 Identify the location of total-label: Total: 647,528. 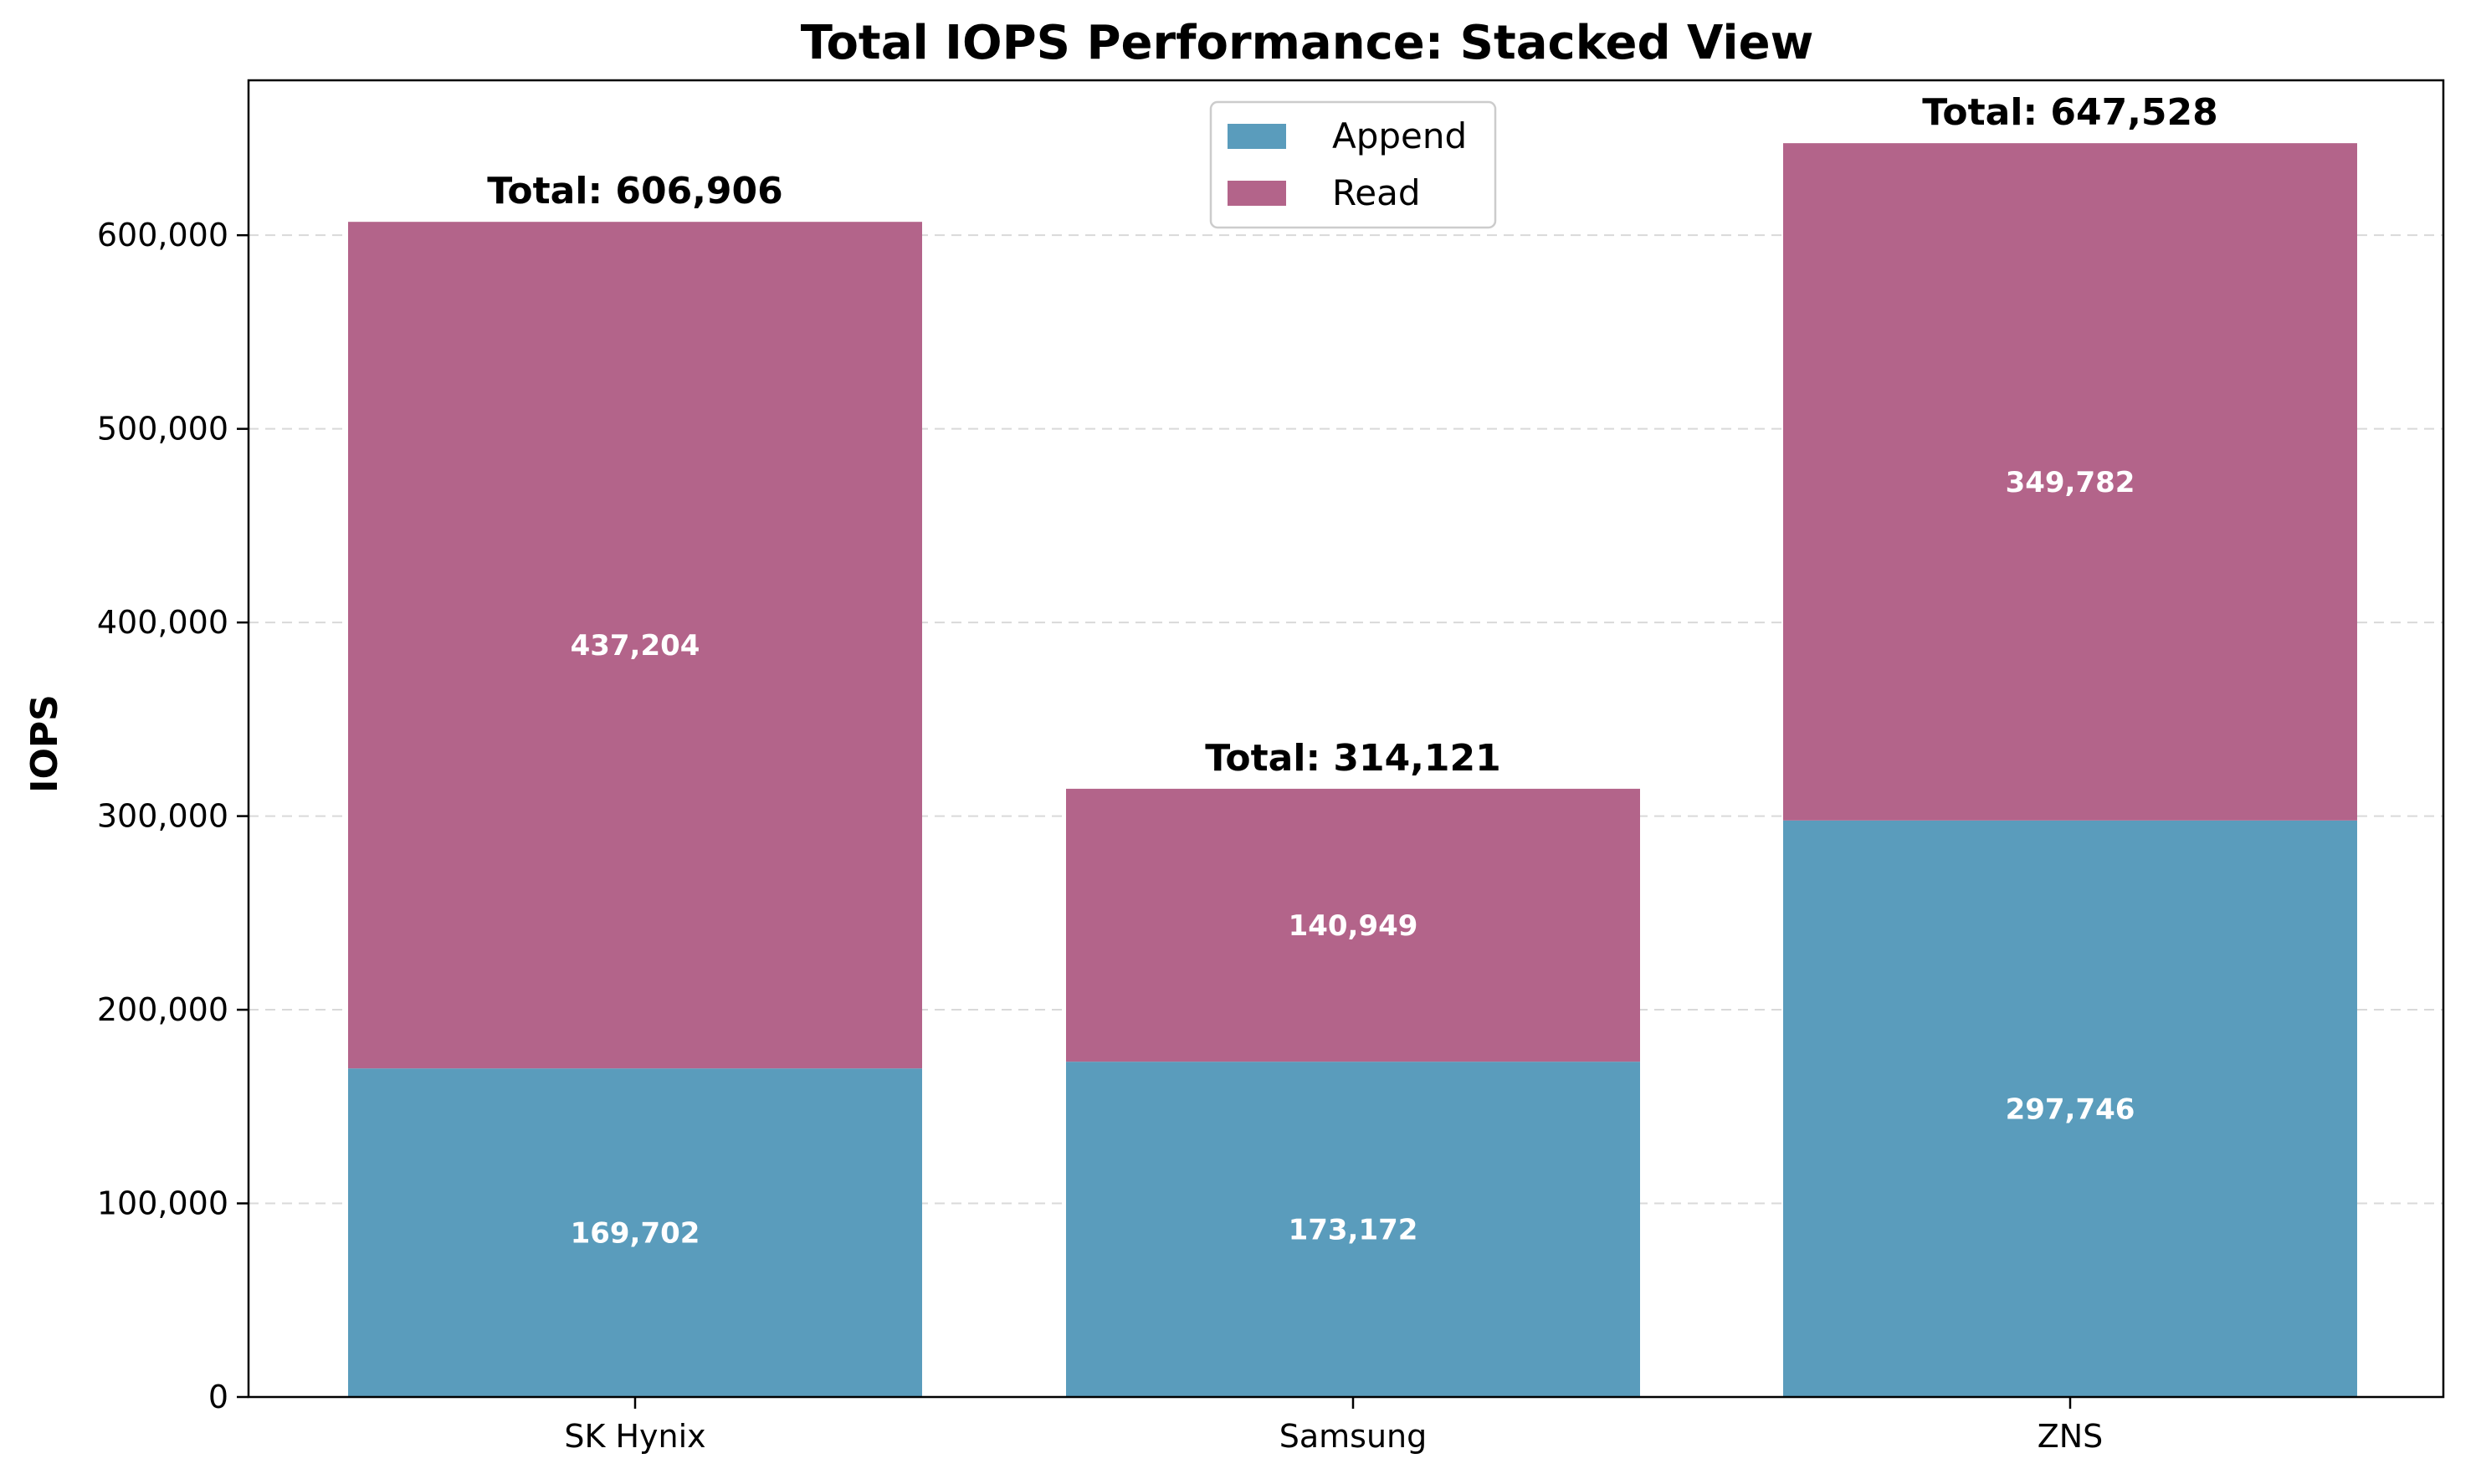
(2070, 112).